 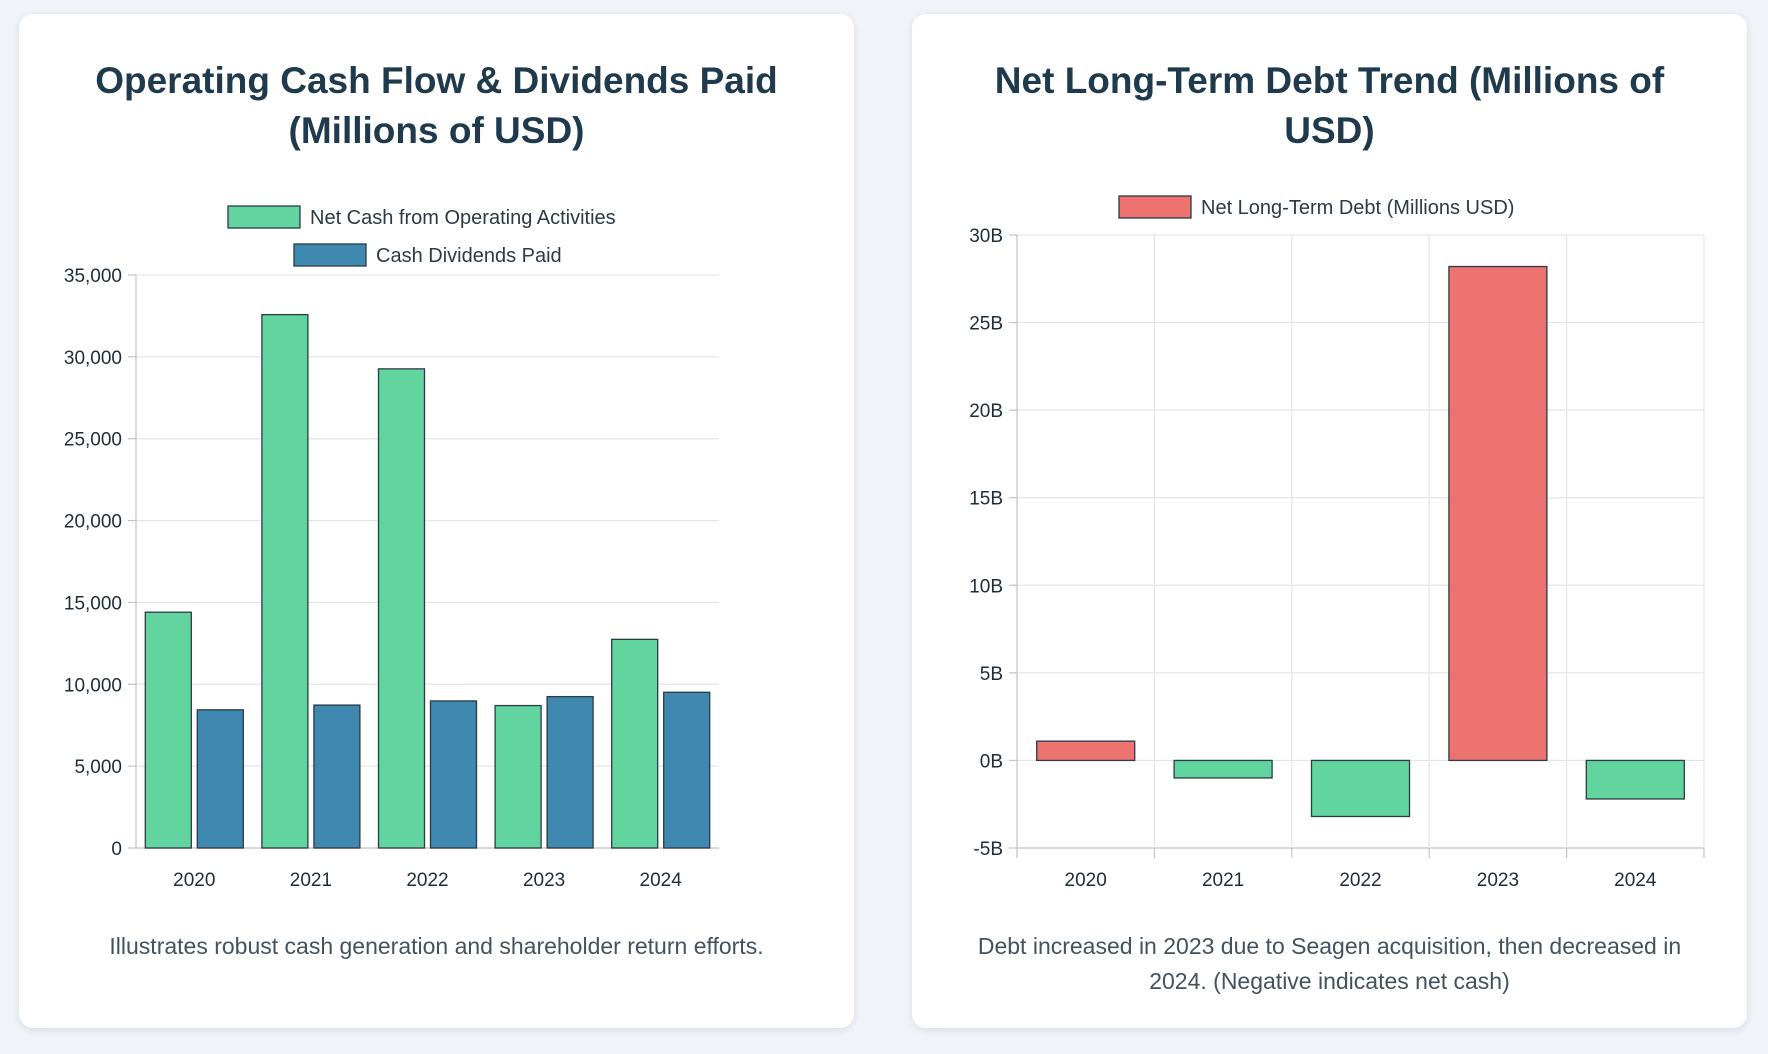 I want to click on bar-net-cash-from-operating-activities-2020, so click(x=168, y=730).